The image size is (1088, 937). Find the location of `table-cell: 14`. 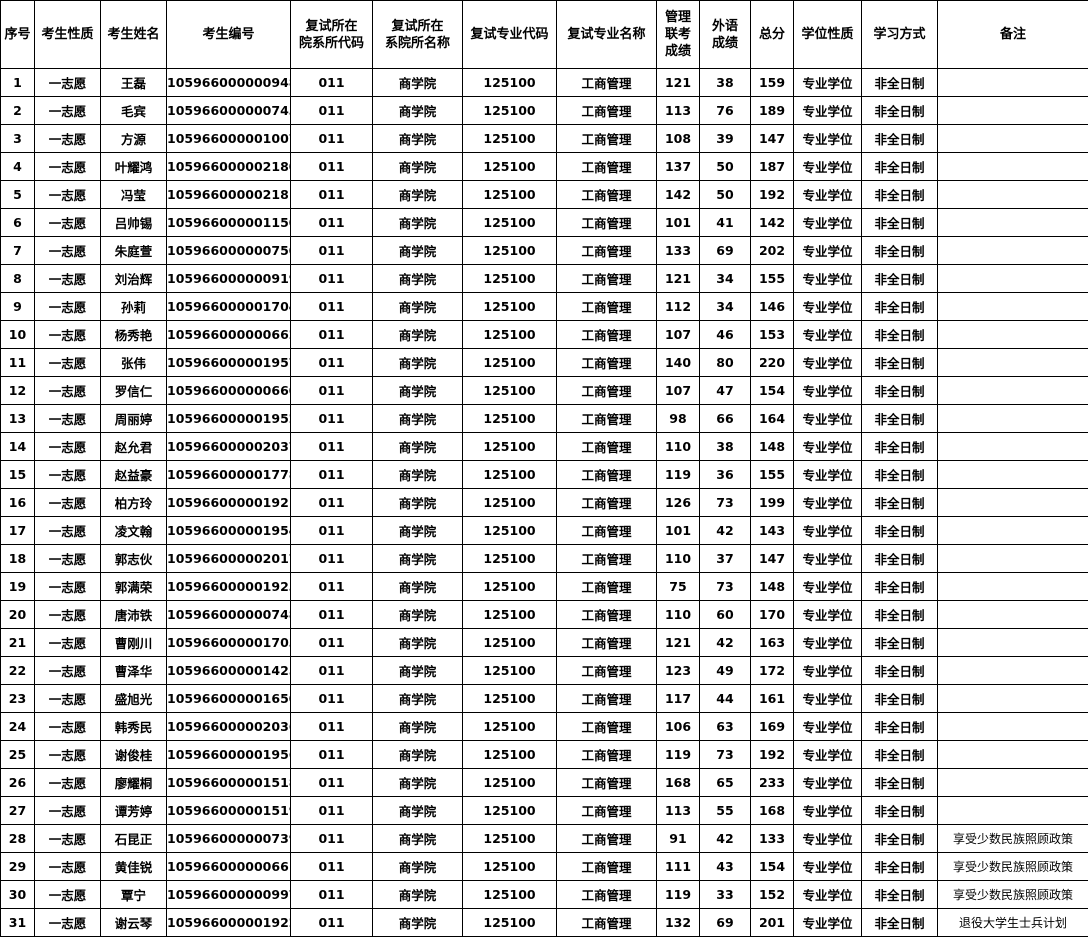

table-cell: 14 is located at coordinates (17, 446).